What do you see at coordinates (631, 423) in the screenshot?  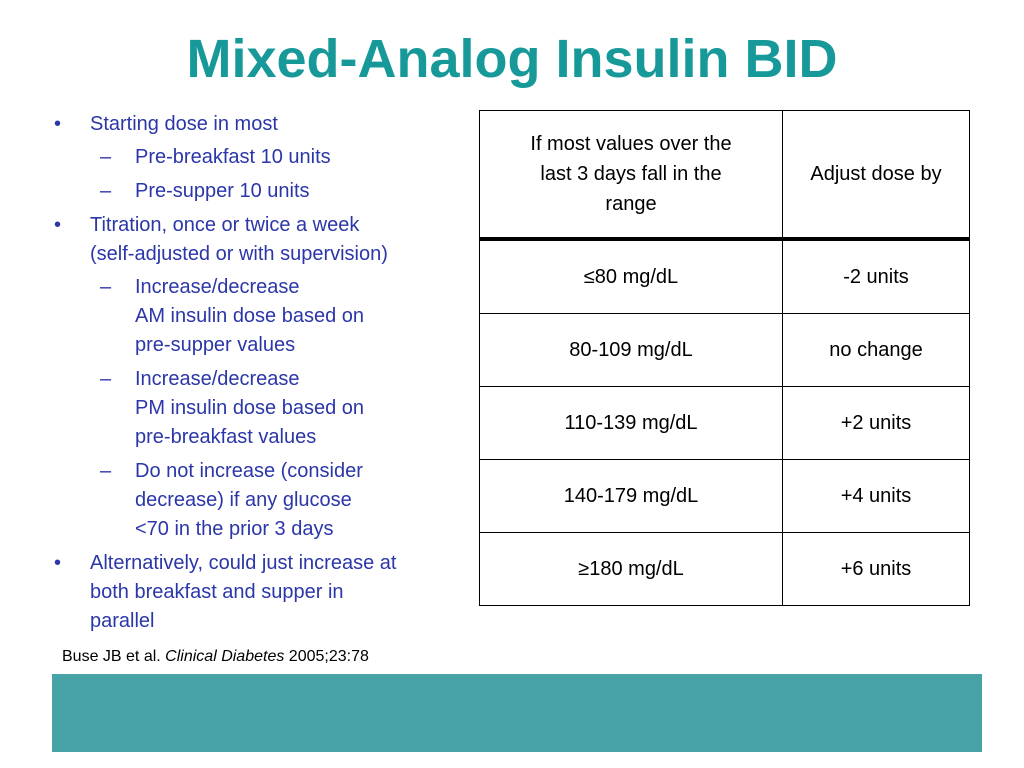 I see `range-cell: 110-139 mg/dL` at bounding box center [631, 423].